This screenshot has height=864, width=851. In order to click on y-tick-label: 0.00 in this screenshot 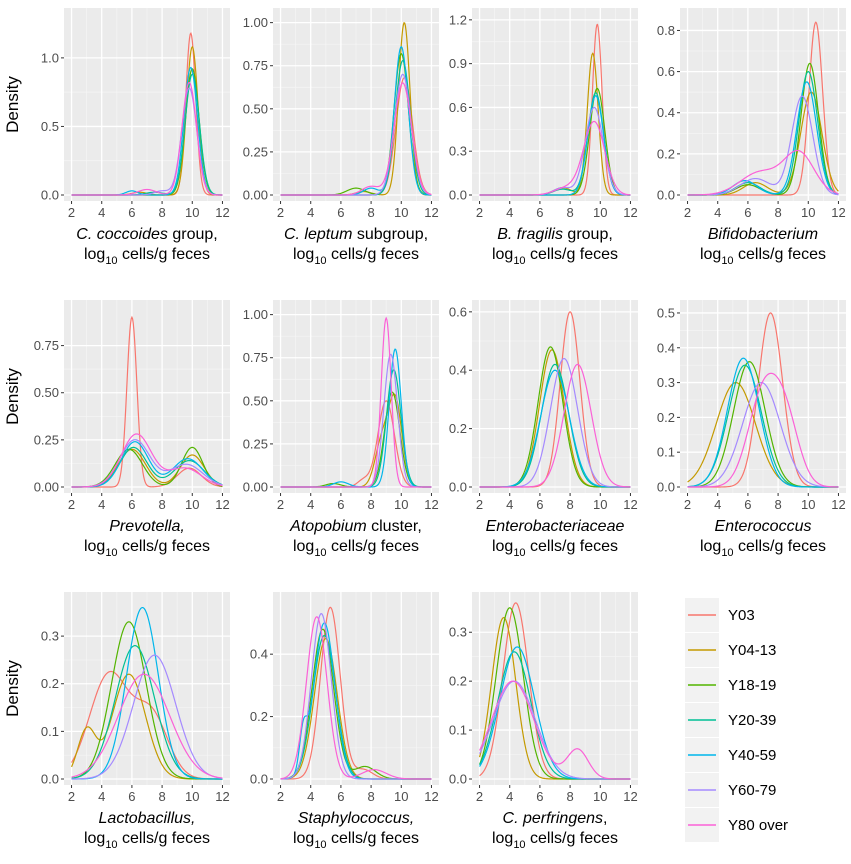, I will do `click(46, 487)`.